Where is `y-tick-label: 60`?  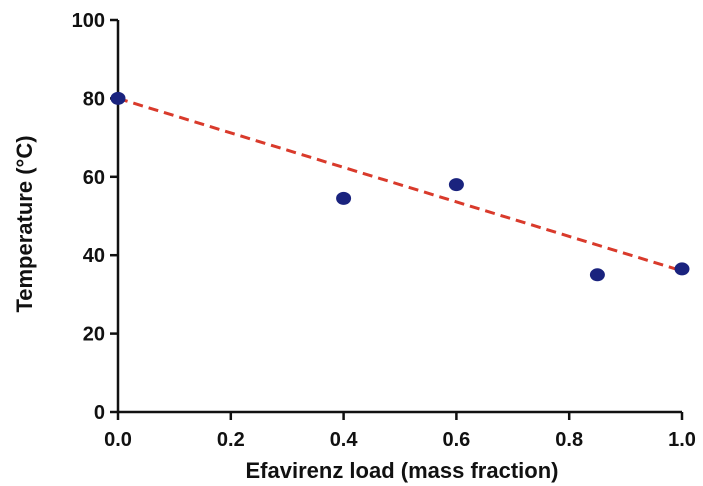 y-tick-label: 60 is located at coordinates (94, 178).